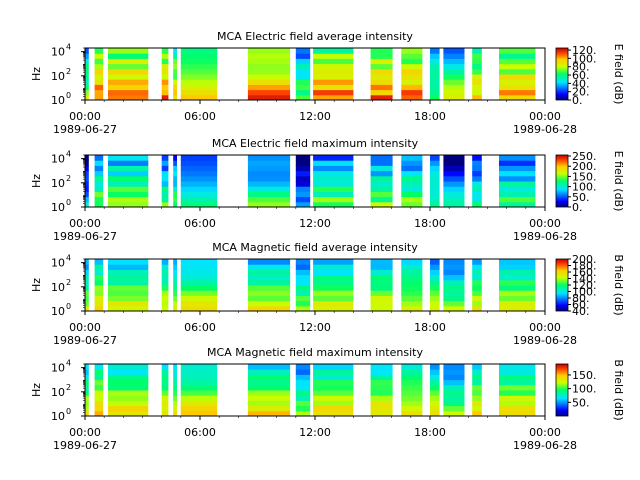  I want to click on y-axis-label: Hz, so click(36, 390).